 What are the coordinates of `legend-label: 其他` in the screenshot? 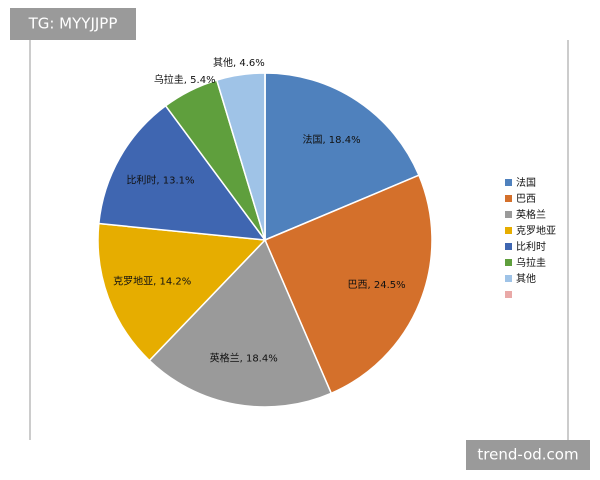 It's located at (526, 278).